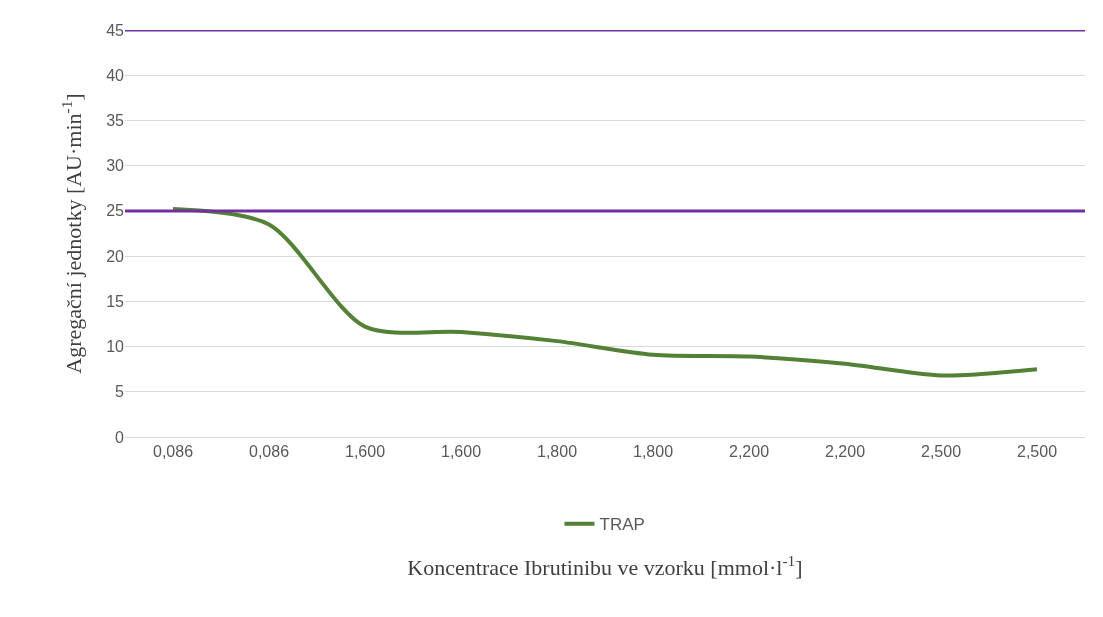 Image resolution: width=1103 pixels, height=617 pixels. I want to click on y-tick-label: 25, so click(115, 211).